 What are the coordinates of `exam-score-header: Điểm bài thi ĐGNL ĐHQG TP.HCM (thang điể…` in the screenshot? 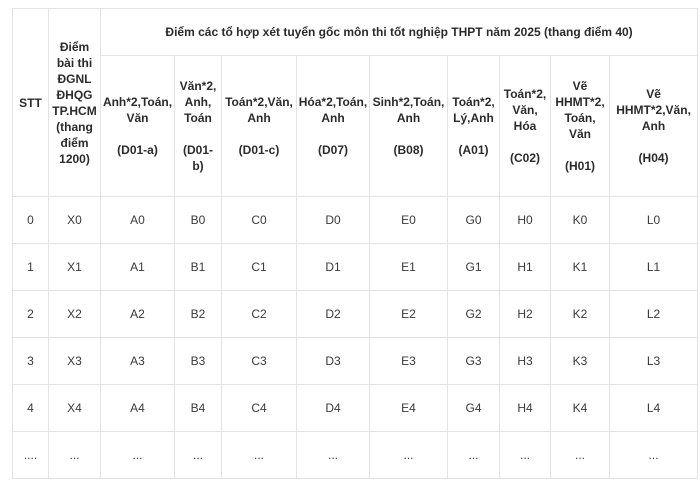 It's located at (74, 102).